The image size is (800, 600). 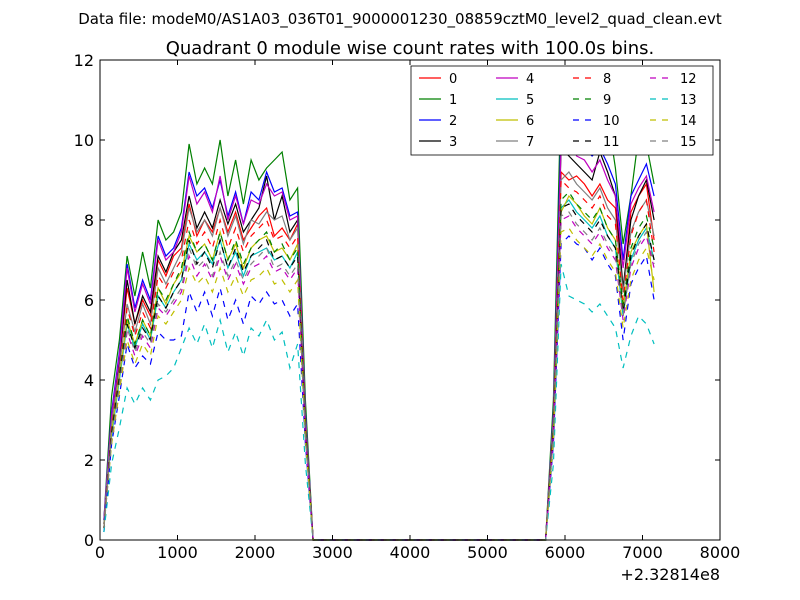 What do you see at coordinates (670, 574) in the screenshot?
I see `x-offset-label: +2.32814e8` at bounding box center [670, 574].